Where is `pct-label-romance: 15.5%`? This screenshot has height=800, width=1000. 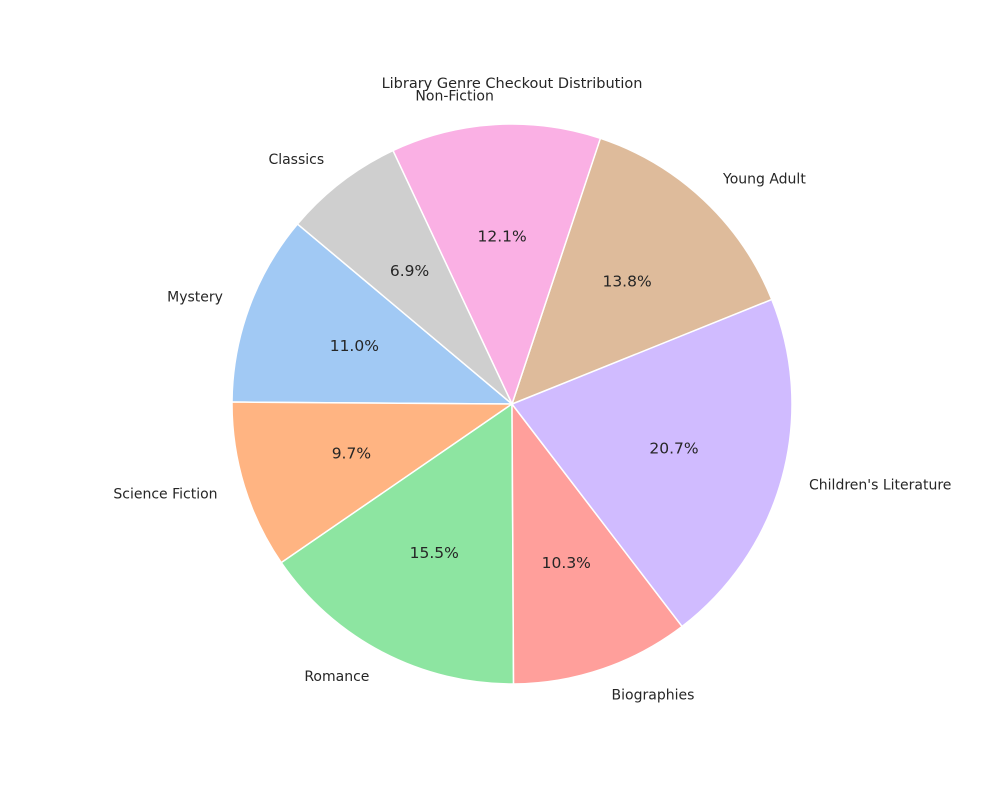
pct-label-romance: 15.5% is located at coordinates (434, 553).